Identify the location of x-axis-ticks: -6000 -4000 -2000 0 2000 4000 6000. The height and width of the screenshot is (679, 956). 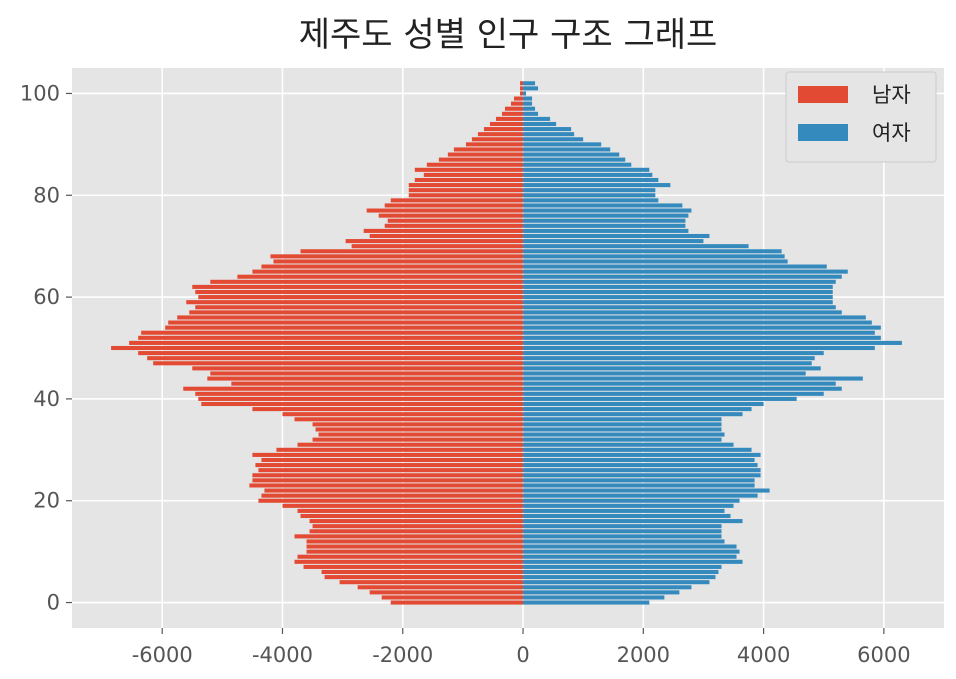
(521, 647).